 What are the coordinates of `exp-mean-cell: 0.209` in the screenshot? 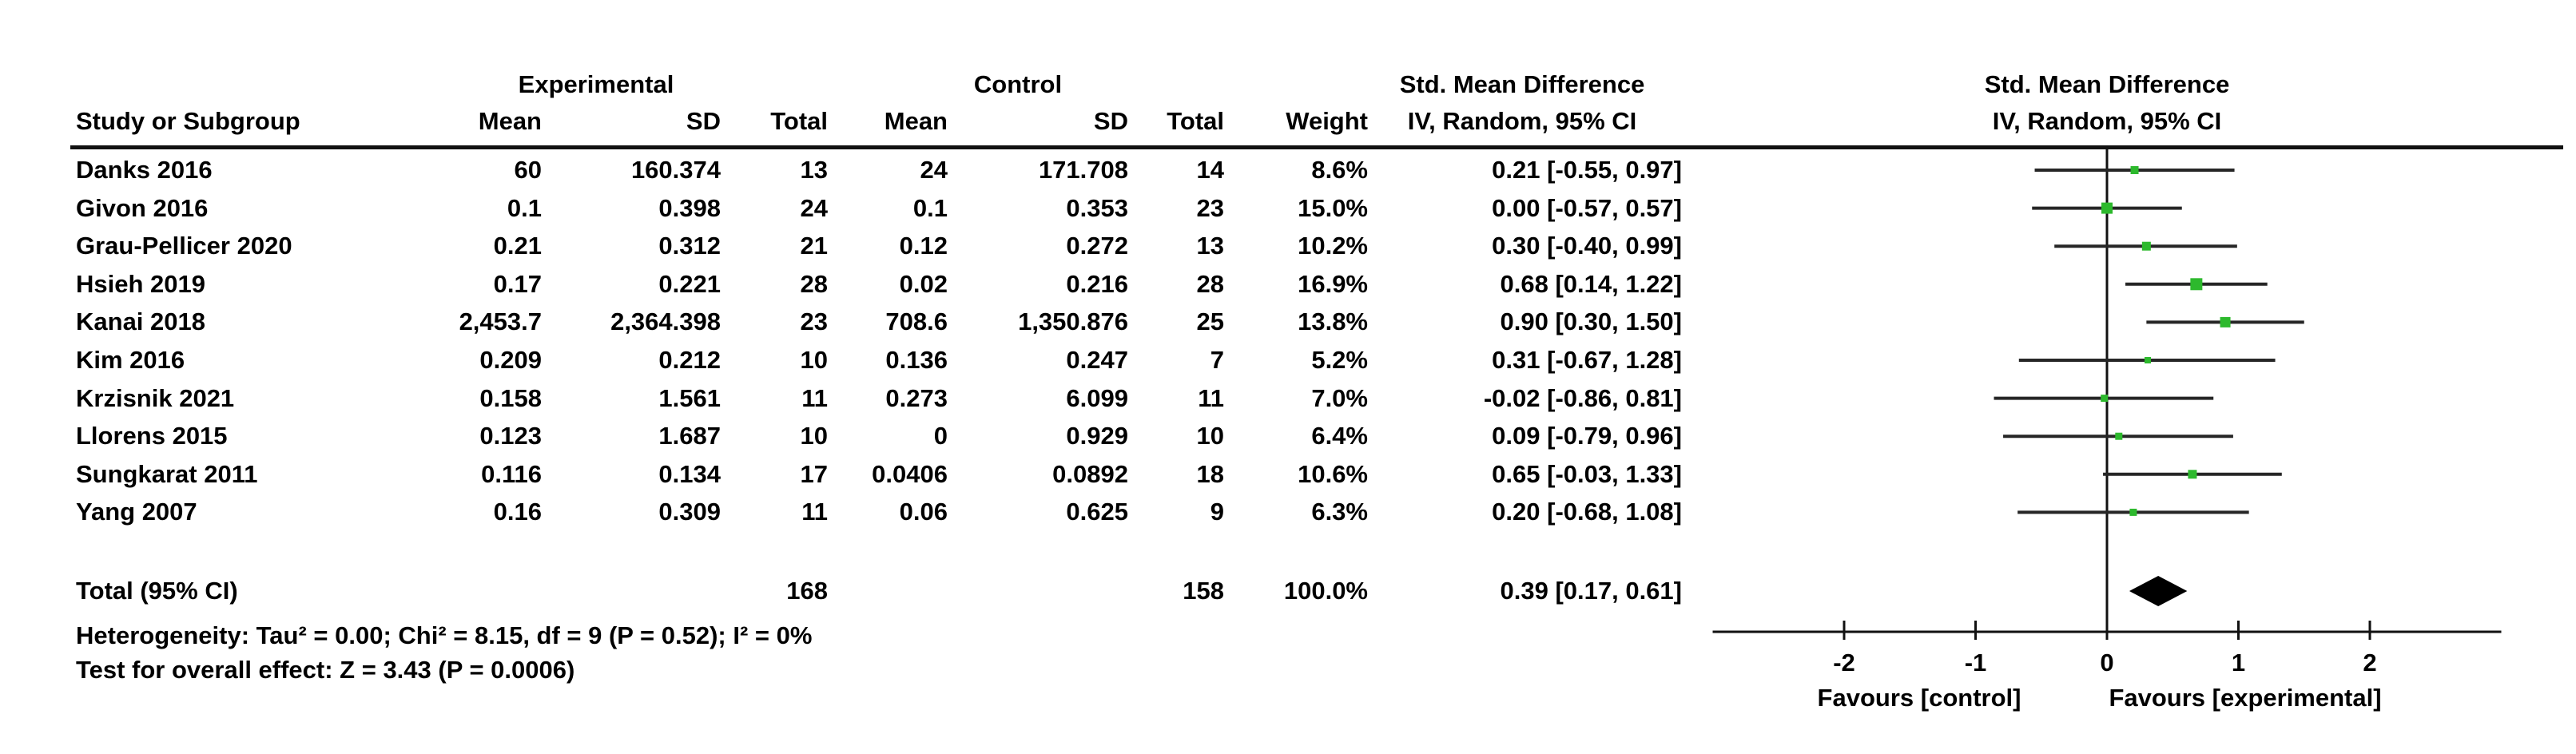 It's located at (510, 360).